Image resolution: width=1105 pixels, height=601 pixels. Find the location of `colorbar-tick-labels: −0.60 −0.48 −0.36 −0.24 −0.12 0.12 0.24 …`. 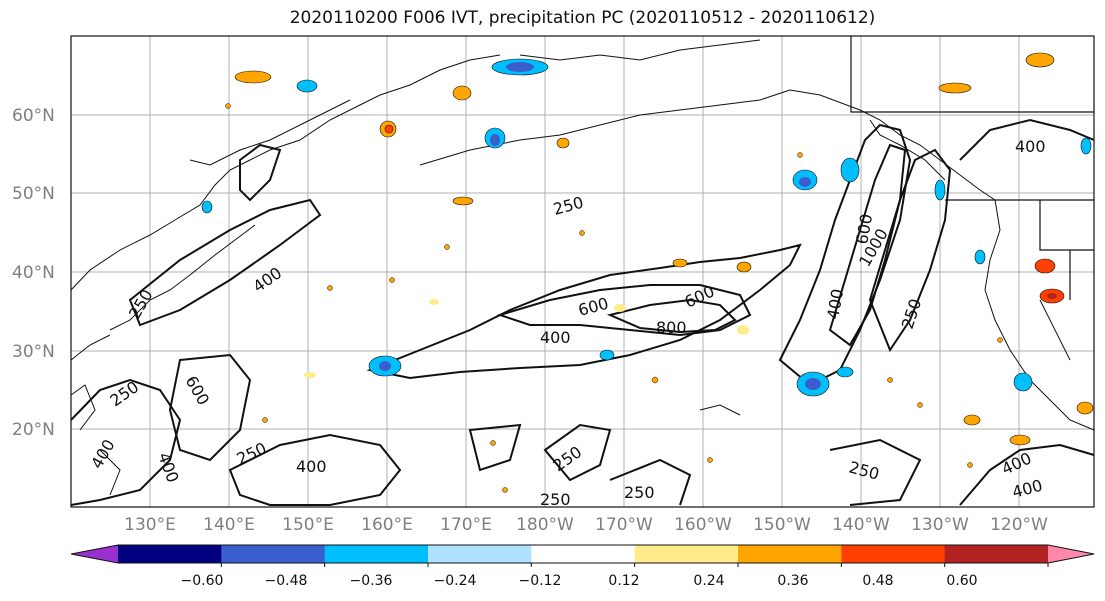

colorbar-tick-labels: −0.60 −0.48 −0.36 −0.24 −0.12 0.12 0.24 … is located at coordinates (579, 581).